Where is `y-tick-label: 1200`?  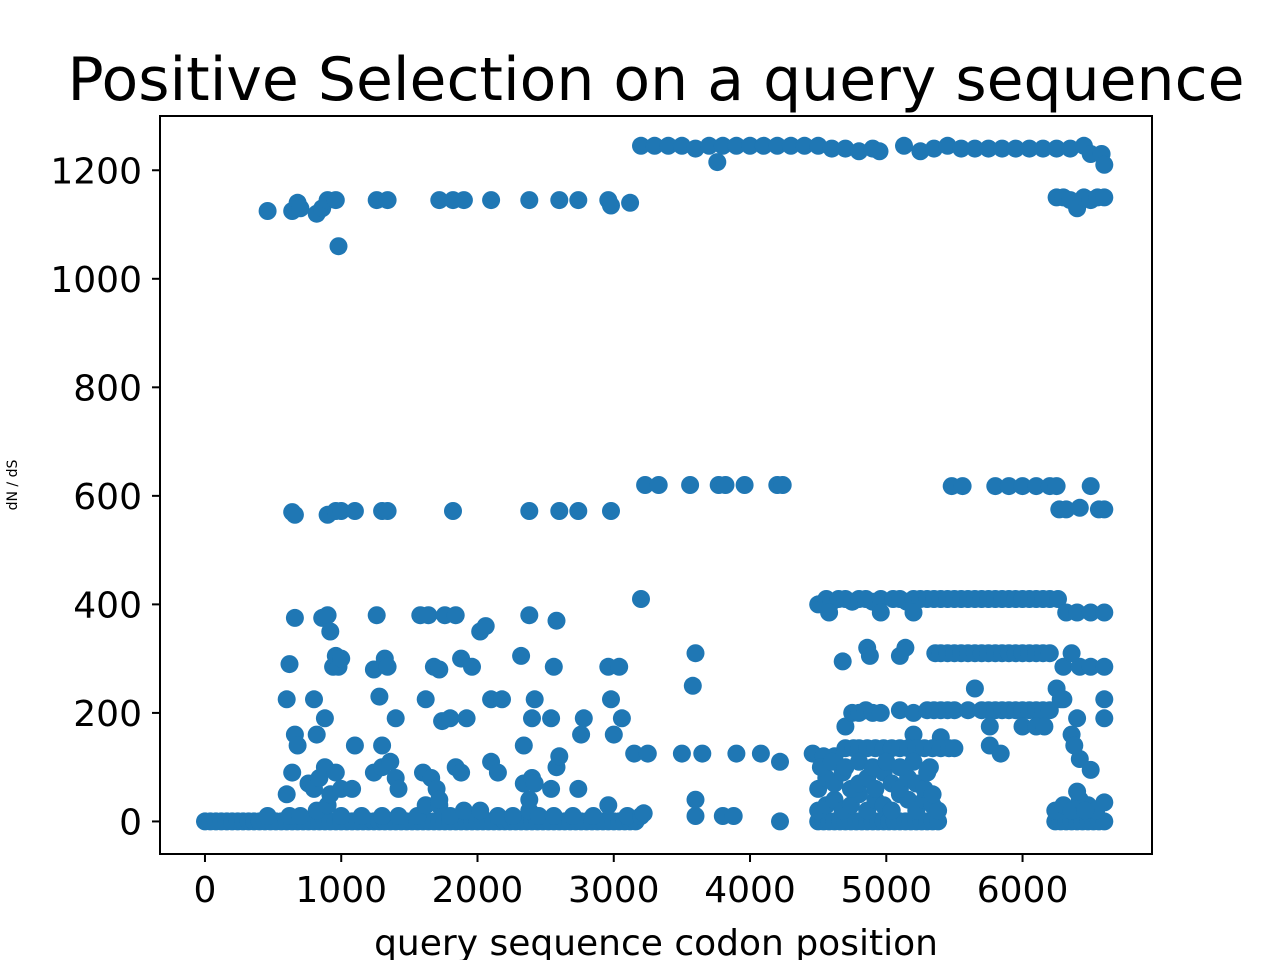
y-tick-label: 1200 is located at coordinates (96, 171).